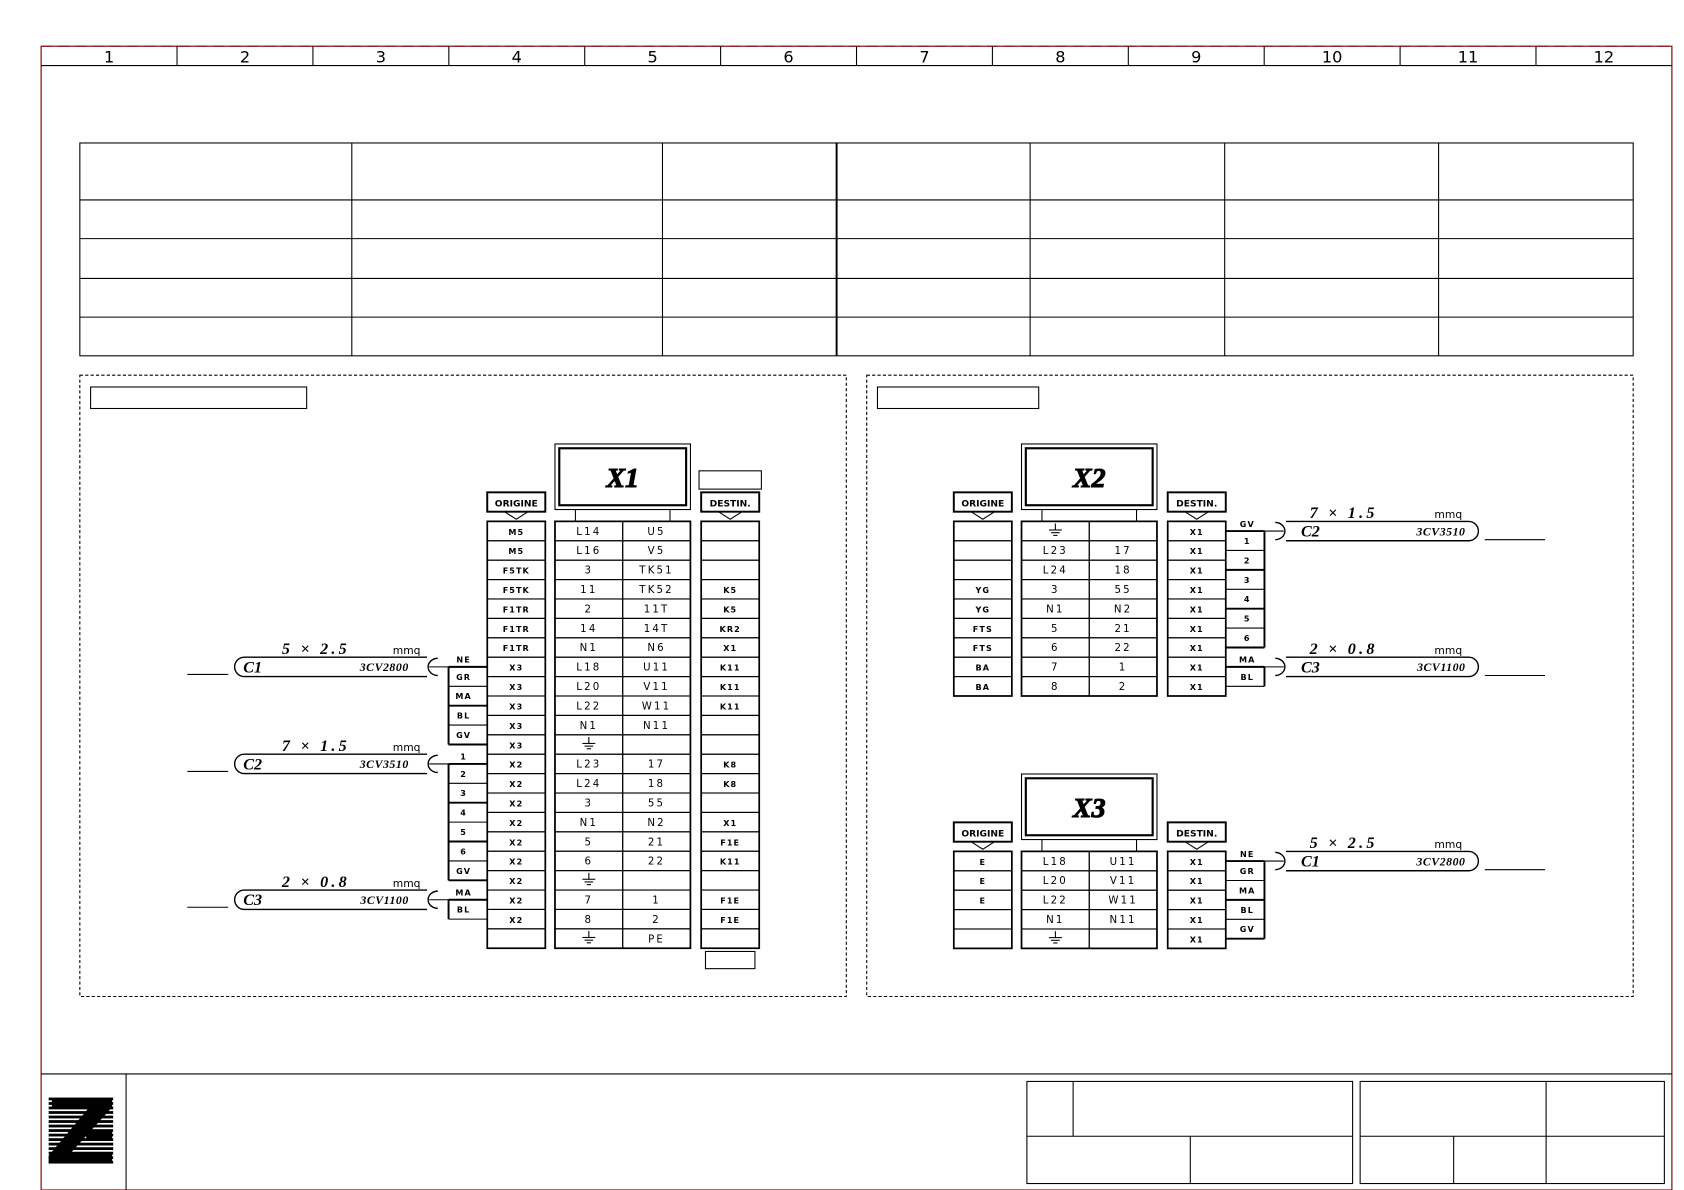 The width and height of the screenshot is (1684, 1190). What do you see at coordinates (1055, 590) in the screenshot?
I see `terminal-from: 3` at bounding box center [1055, 590].